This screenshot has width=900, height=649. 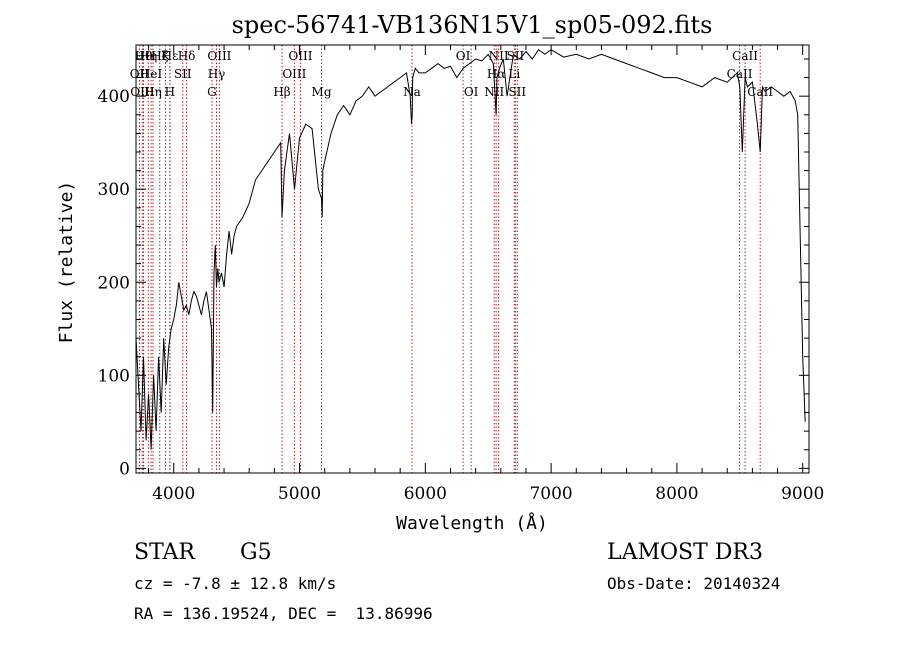 What do you see at coordinates (170, 92) in the screenshot?
I see `line-label: H` at bounding box center [170, 92].